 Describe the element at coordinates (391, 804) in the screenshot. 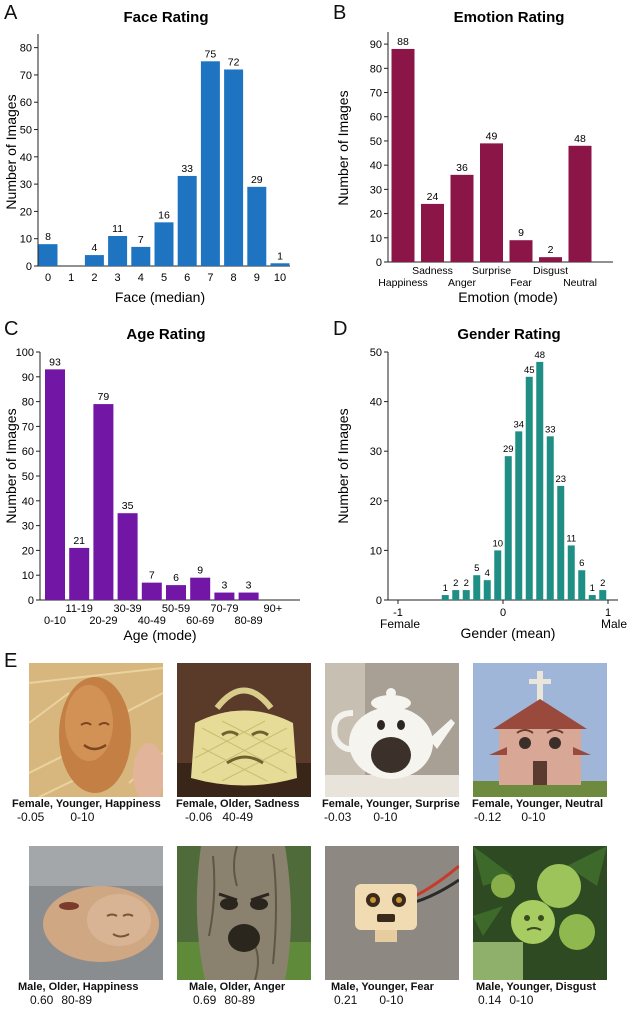

I see `example-label: Female, Younger, Surprise` at that location.